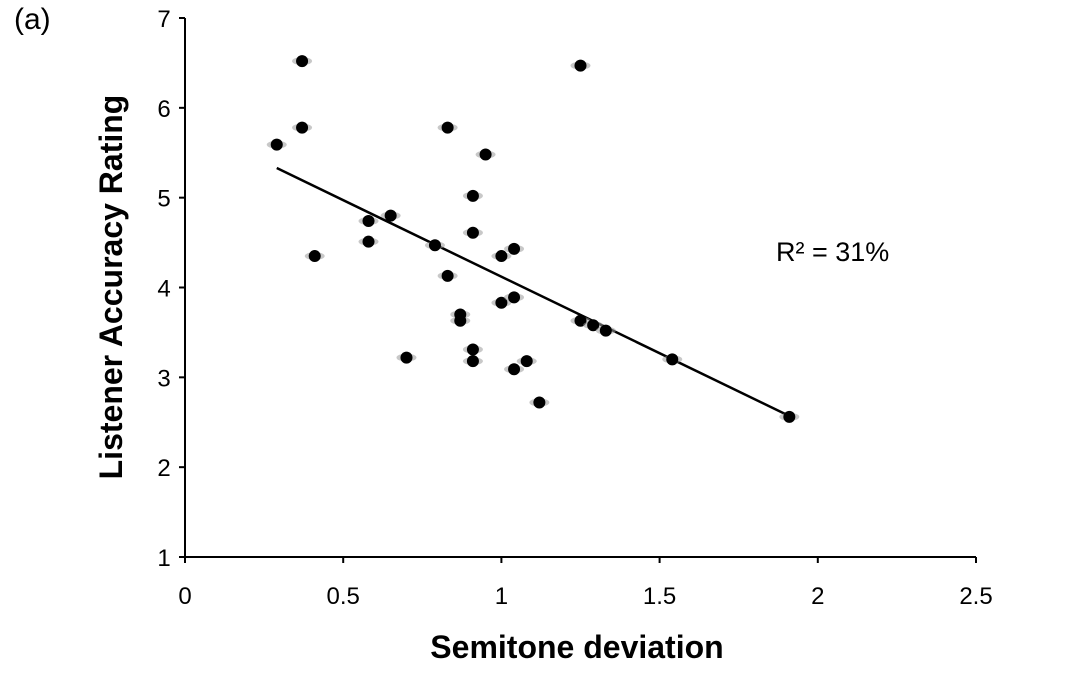 Image resolution: width=1080 pixels, height=673 pixels. What do you see at coordinates (163, 199) in the screenshot?
I see `y-tick-label: 5` at bounding box center [163, 199].